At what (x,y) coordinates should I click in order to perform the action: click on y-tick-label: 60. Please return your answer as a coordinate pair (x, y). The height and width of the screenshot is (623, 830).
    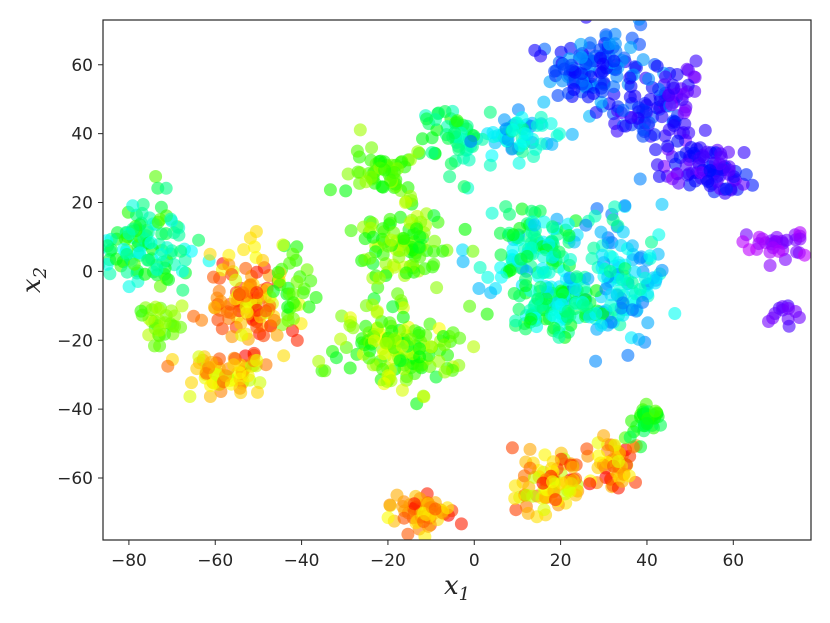
    Looking at the image, I should click on (82, 66).